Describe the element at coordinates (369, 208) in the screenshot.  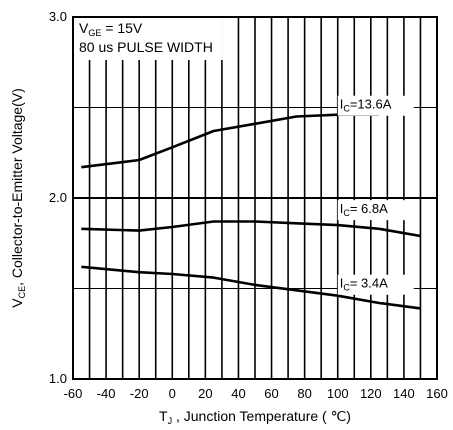
I see `curve-label-value: = 6.8A` at that location.